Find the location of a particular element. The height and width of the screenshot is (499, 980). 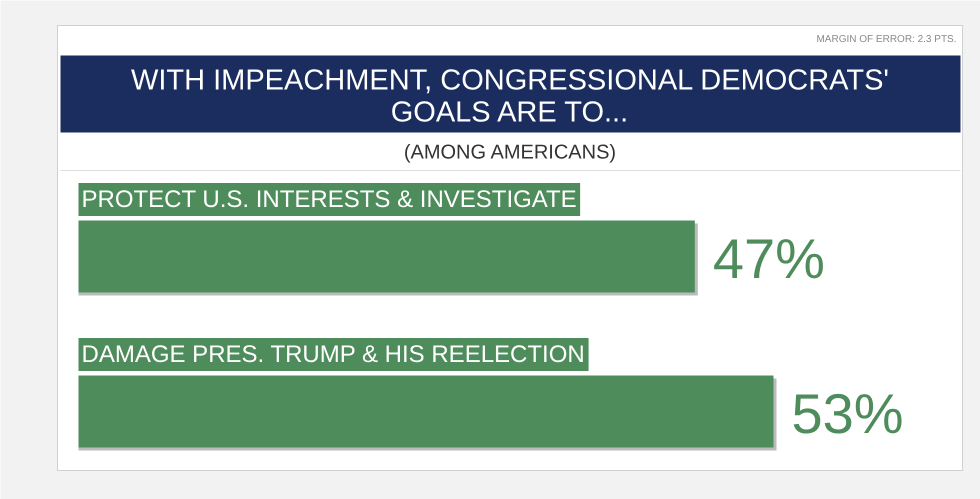

chart-subtitle: (AMONG AMERICANS) is located at coordinates (510, 153).